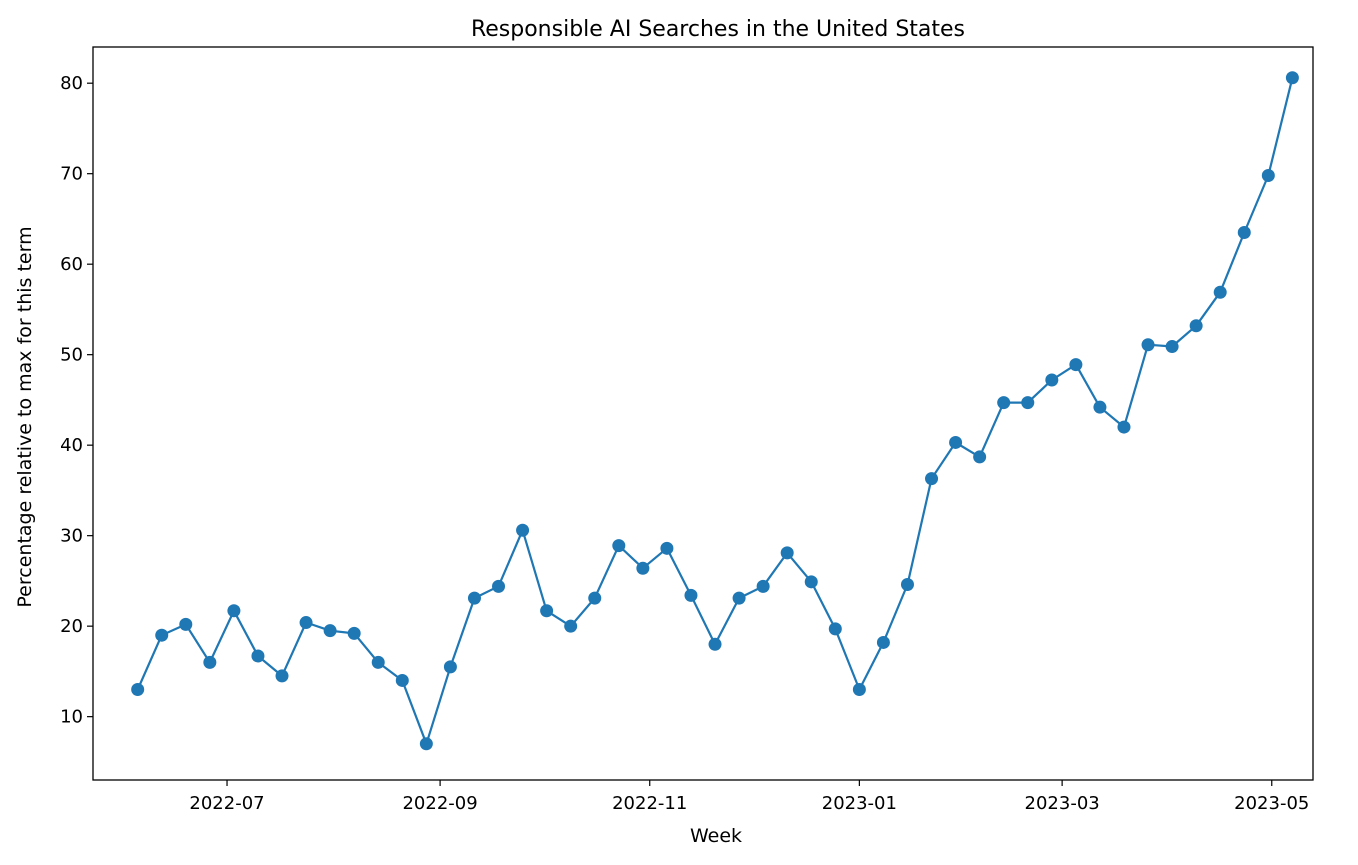 The height and width of the screenshot is (865, 1358). Describe the element at coordinates (1062, 803) in the screenshot. I see `x-tick-label: 2023-03` at that location.